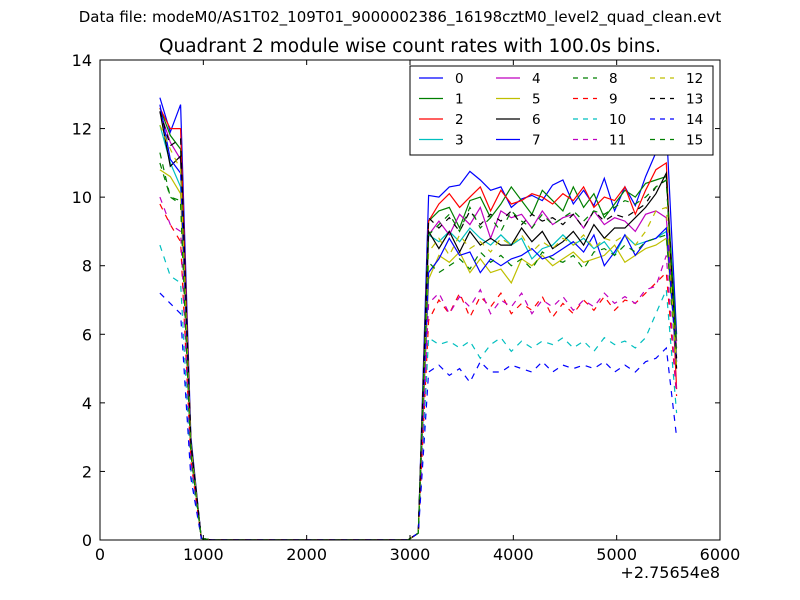 The height and width of the screenshot is (600, 800). Describe the element at coordinates (410, 554) in the screenshot. I see `x-tick-label: 3000` at that location.